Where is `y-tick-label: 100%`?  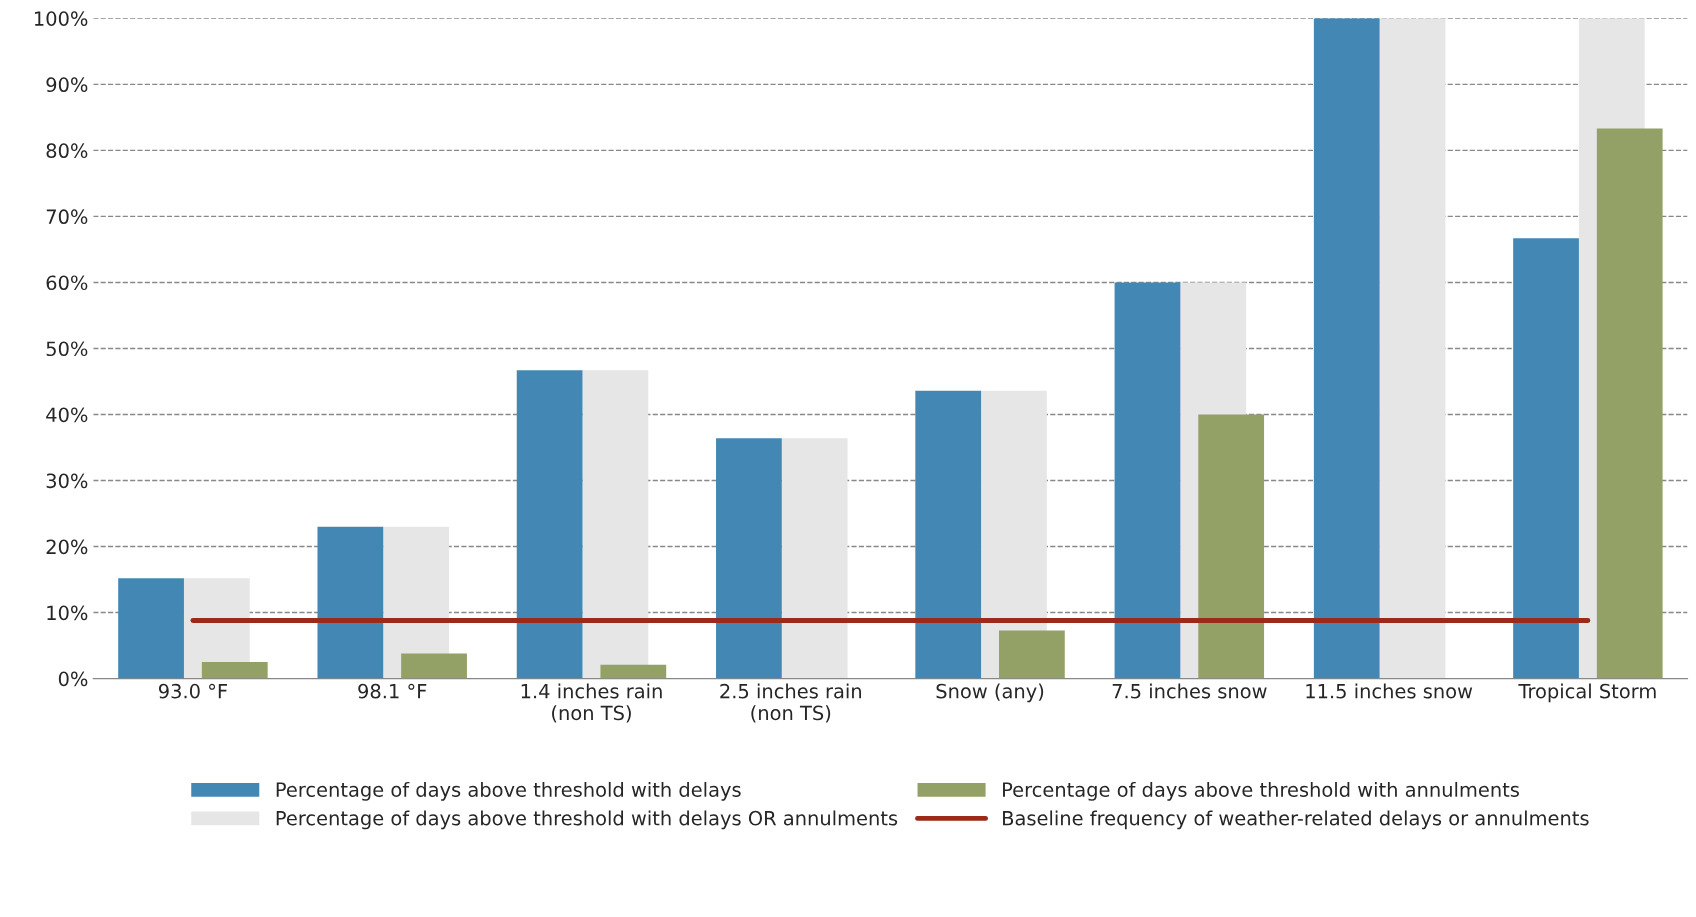
y-tick-label: 100% is located at coordinates (61, 18).